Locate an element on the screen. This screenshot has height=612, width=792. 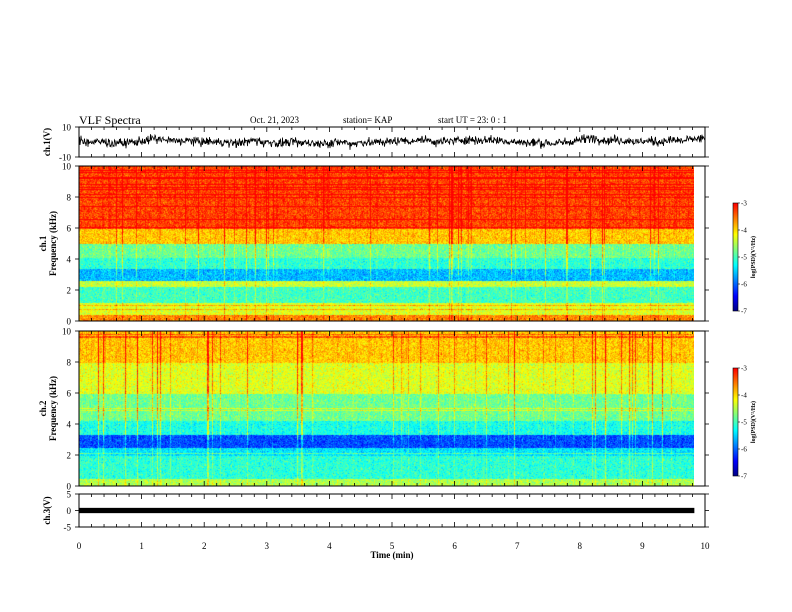
ch3-waveform-line is located at coordinates (387, 510).